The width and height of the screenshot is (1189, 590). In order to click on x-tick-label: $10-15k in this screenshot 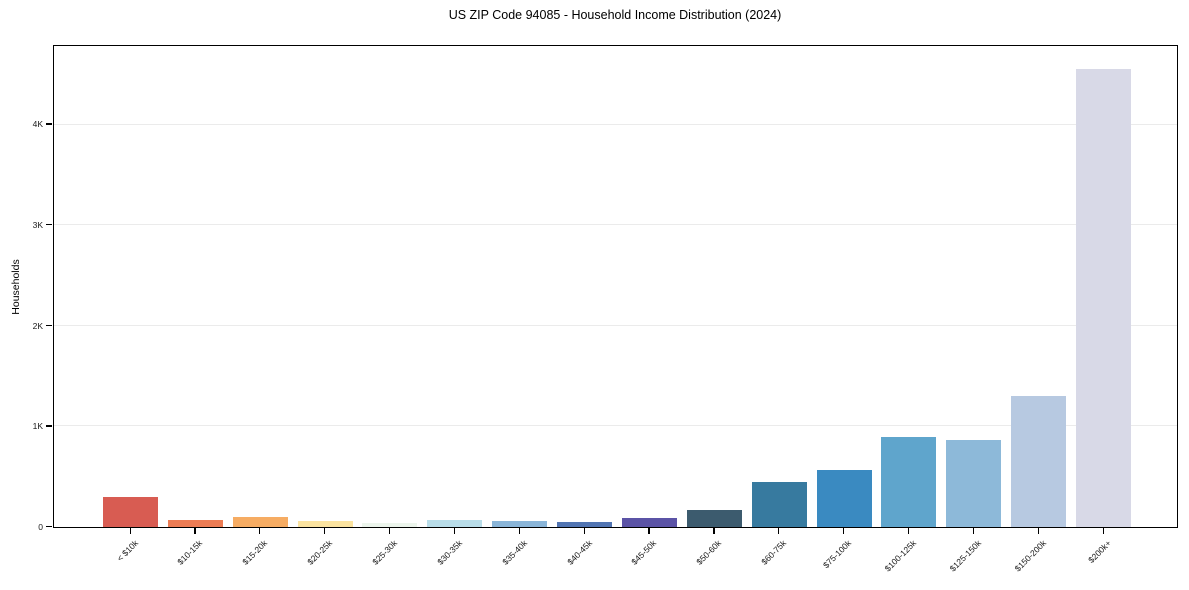, I will do `click(190, 552)`.